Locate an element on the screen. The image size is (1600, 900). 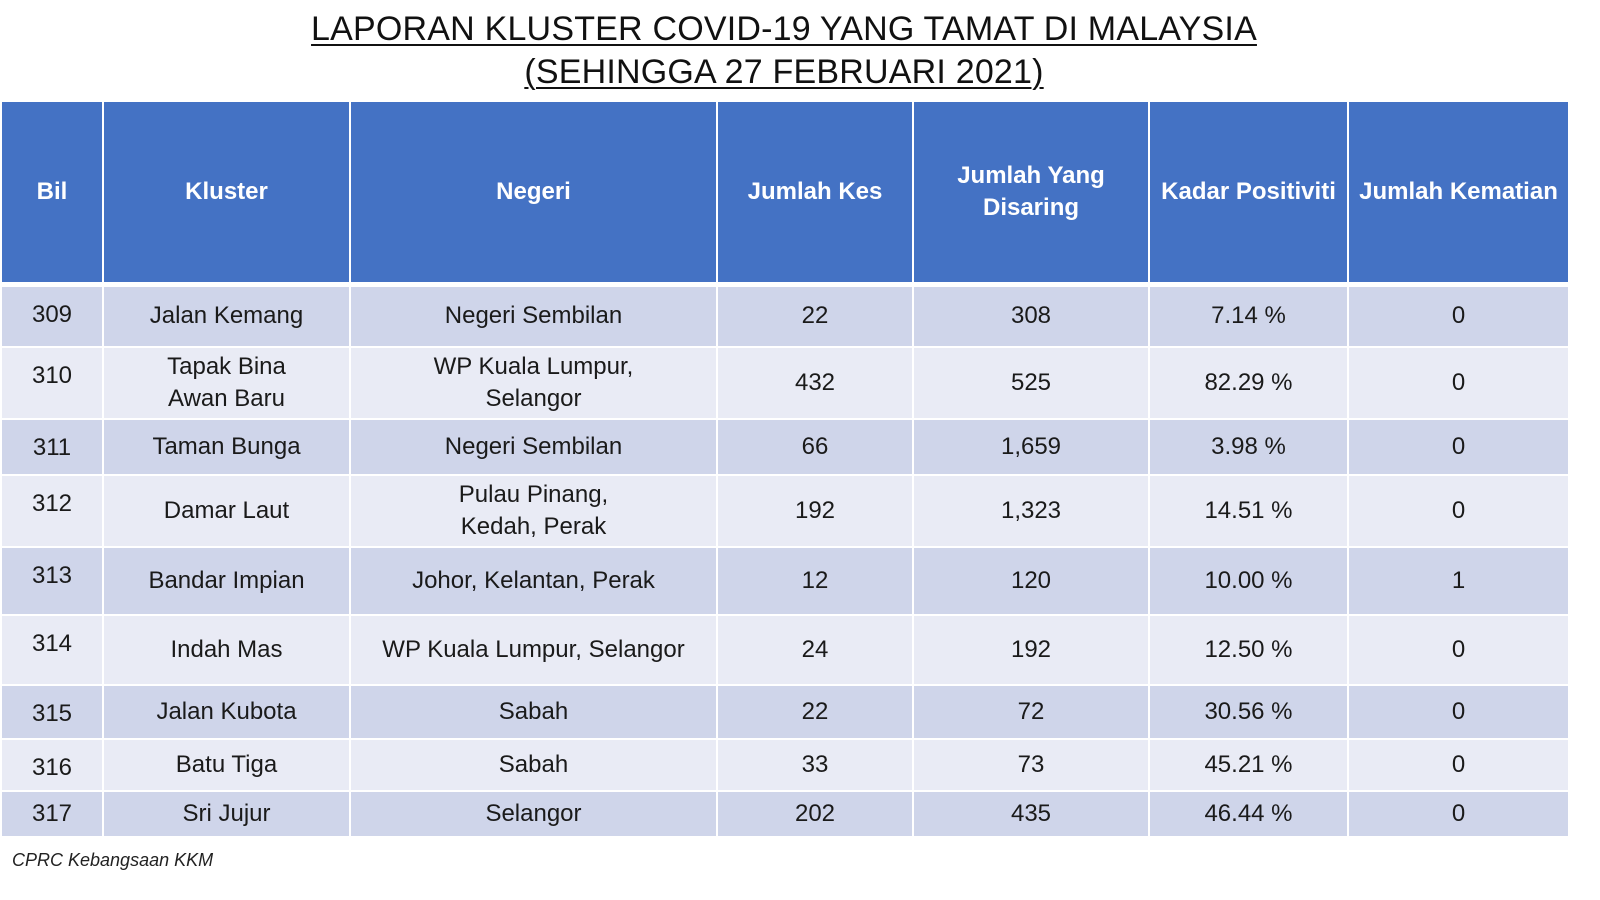
cell-kluster: Indah Mas is located at coordinates (226, 649).